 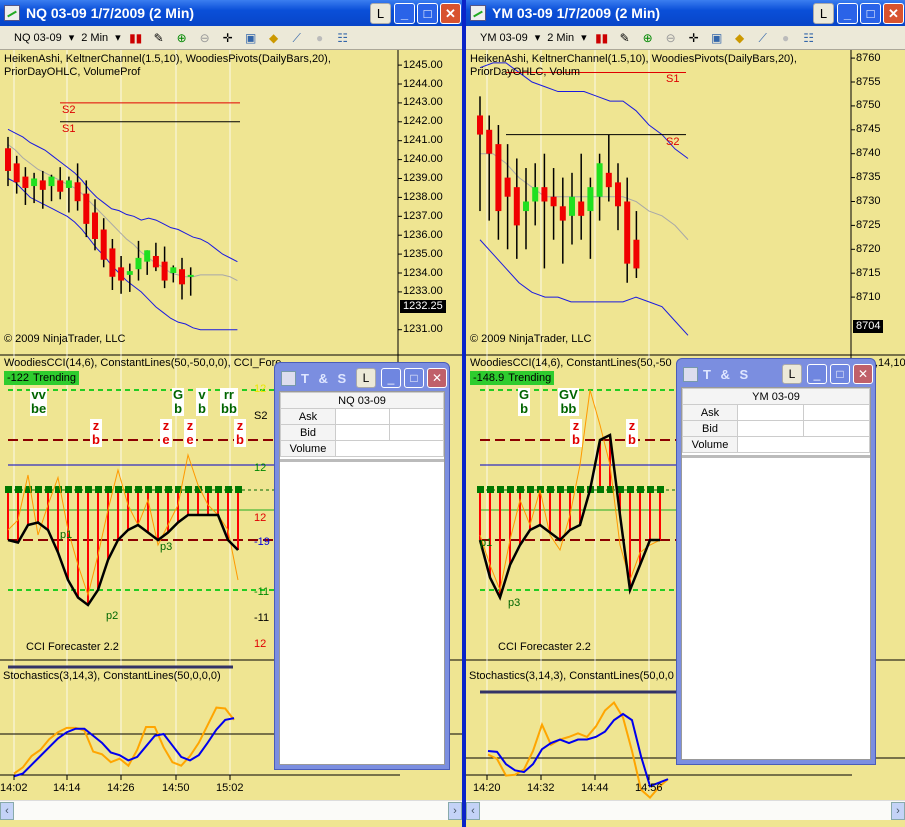 What do you see at coordinates (228, 394) in the screenshot?
I see `signal-pattern: rr` at bounding box center [228, 394].